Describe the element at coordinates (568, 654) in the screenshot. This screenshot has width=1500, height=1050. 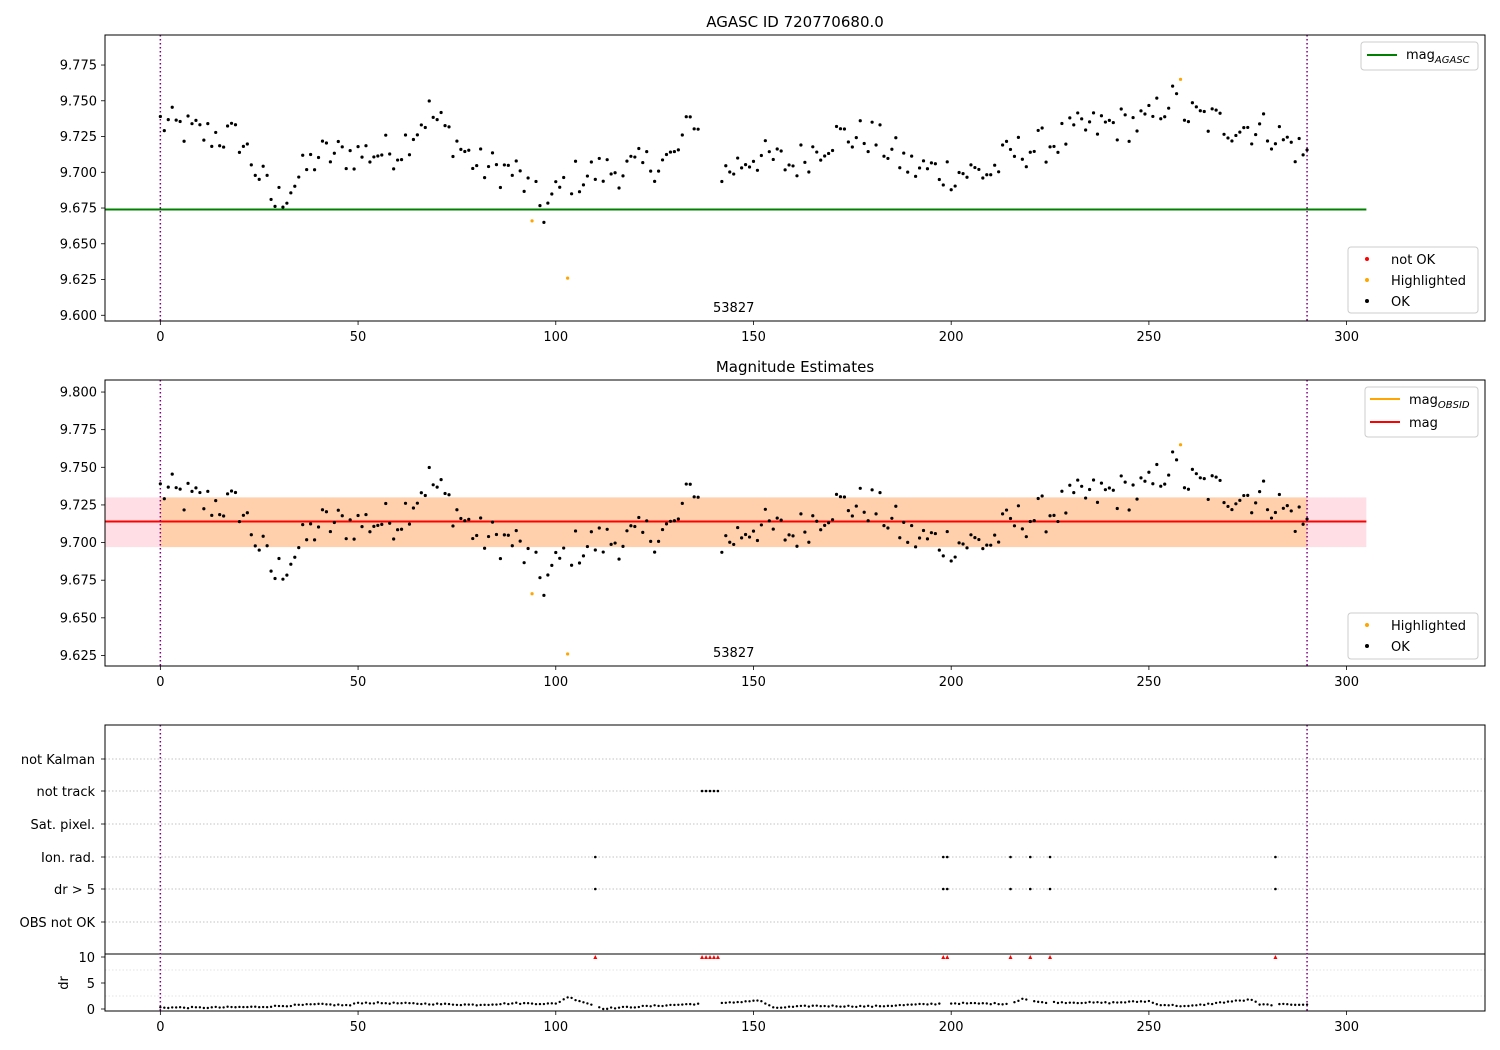
I see `panel2-highlighted-point` at that location.